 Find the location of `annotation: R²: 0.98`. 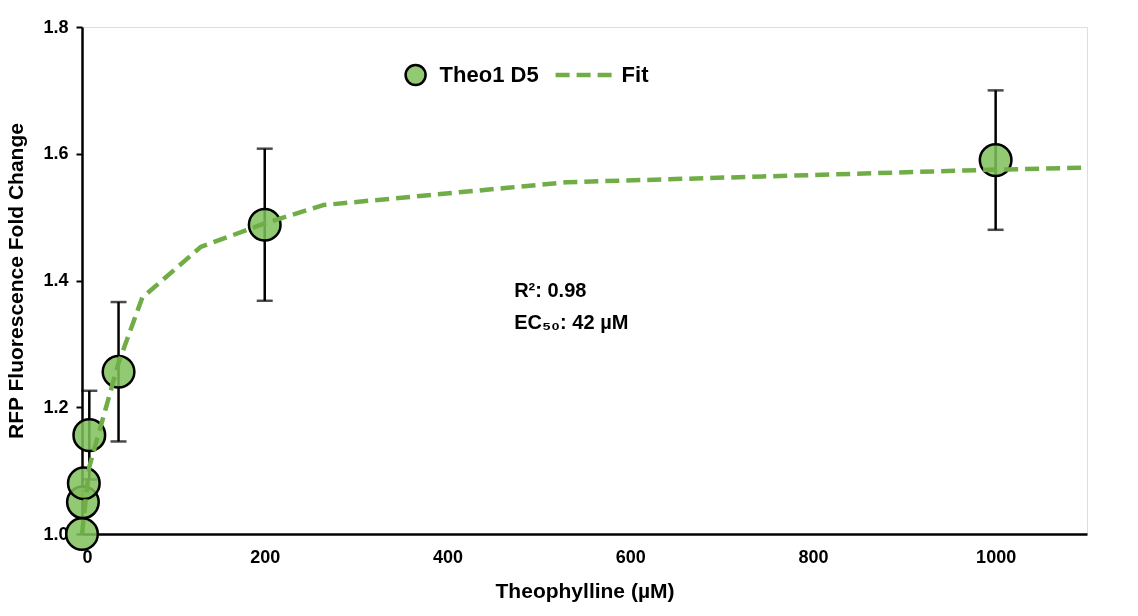

annotation: R²: 0.98 is located at coordinates (550, 289).